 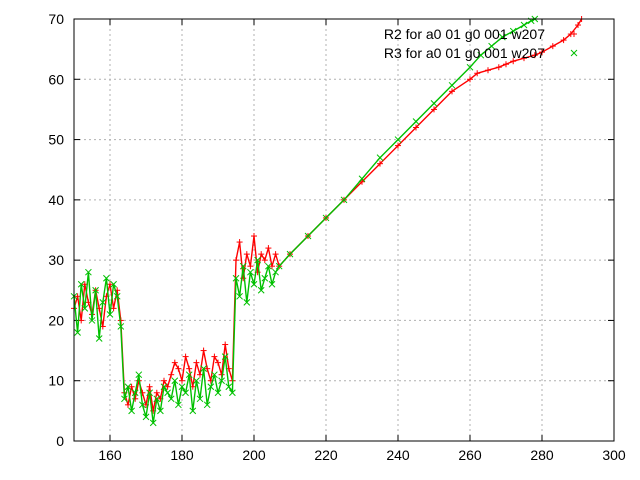 What do you see at coordinates (362, 455) in the screenshot?
I see `x-tick-labels: 160 180 200 220 240 260 280 300` at bounding box center [362, 455].